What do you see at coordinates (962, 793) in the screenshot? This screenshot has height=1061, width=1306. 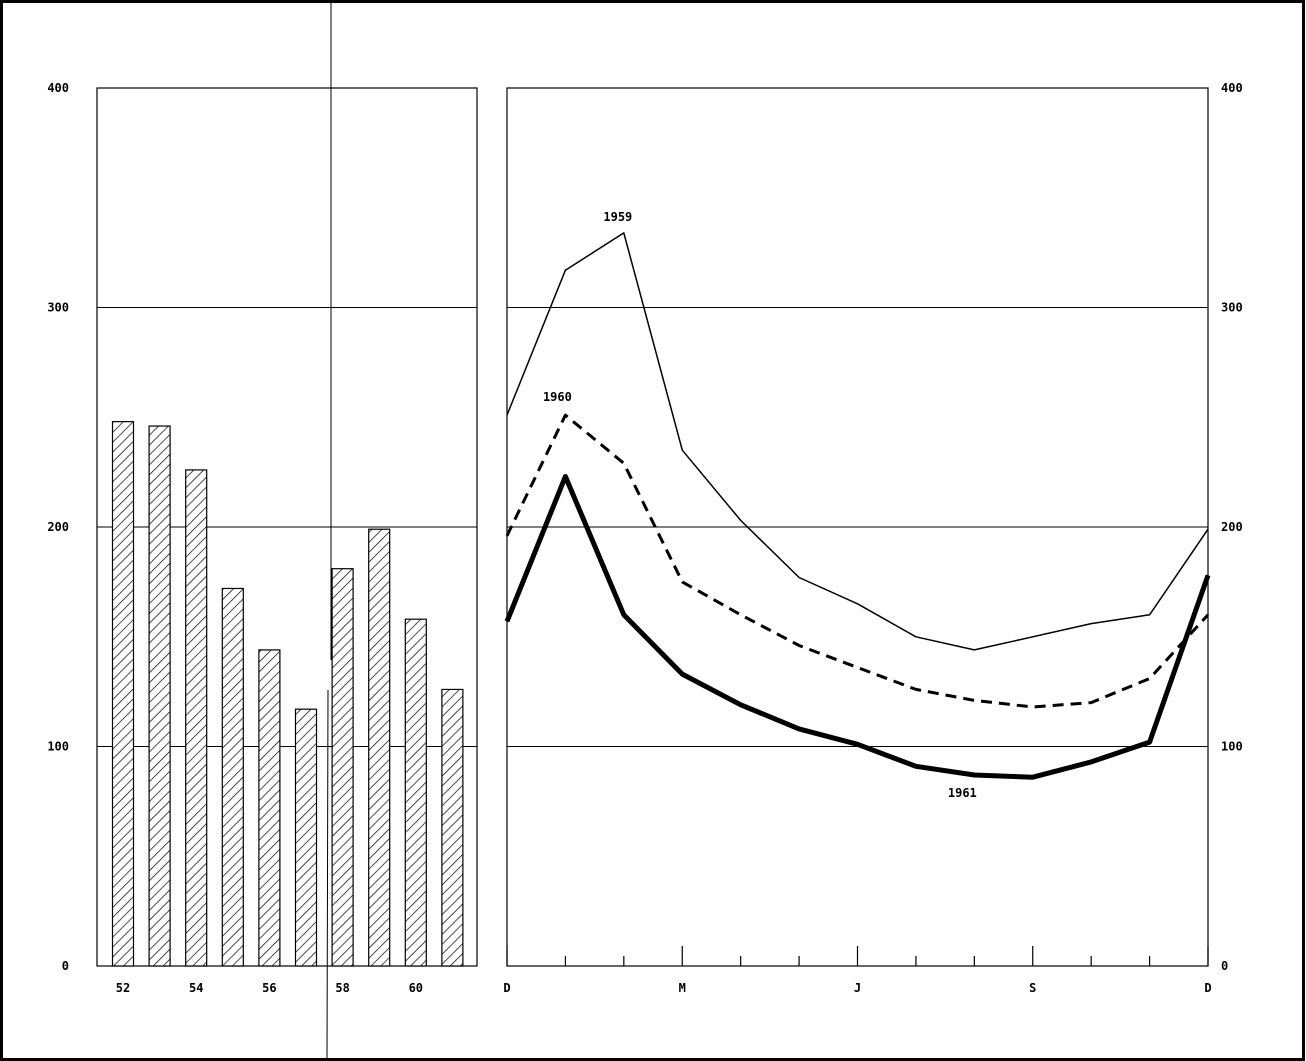 I see `series-label-1961: 1961` at bounding box center [962, 793].